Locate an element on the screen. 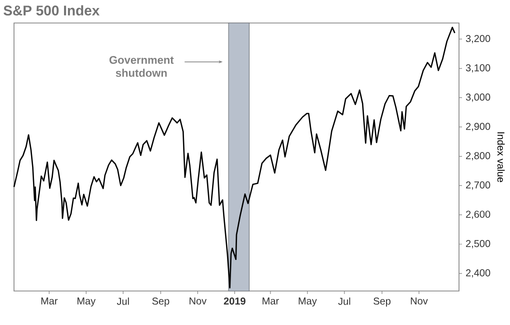 This screenshot has width=510, height=325. y-tick-label: 2,600 is located at coordinates (478, 214).